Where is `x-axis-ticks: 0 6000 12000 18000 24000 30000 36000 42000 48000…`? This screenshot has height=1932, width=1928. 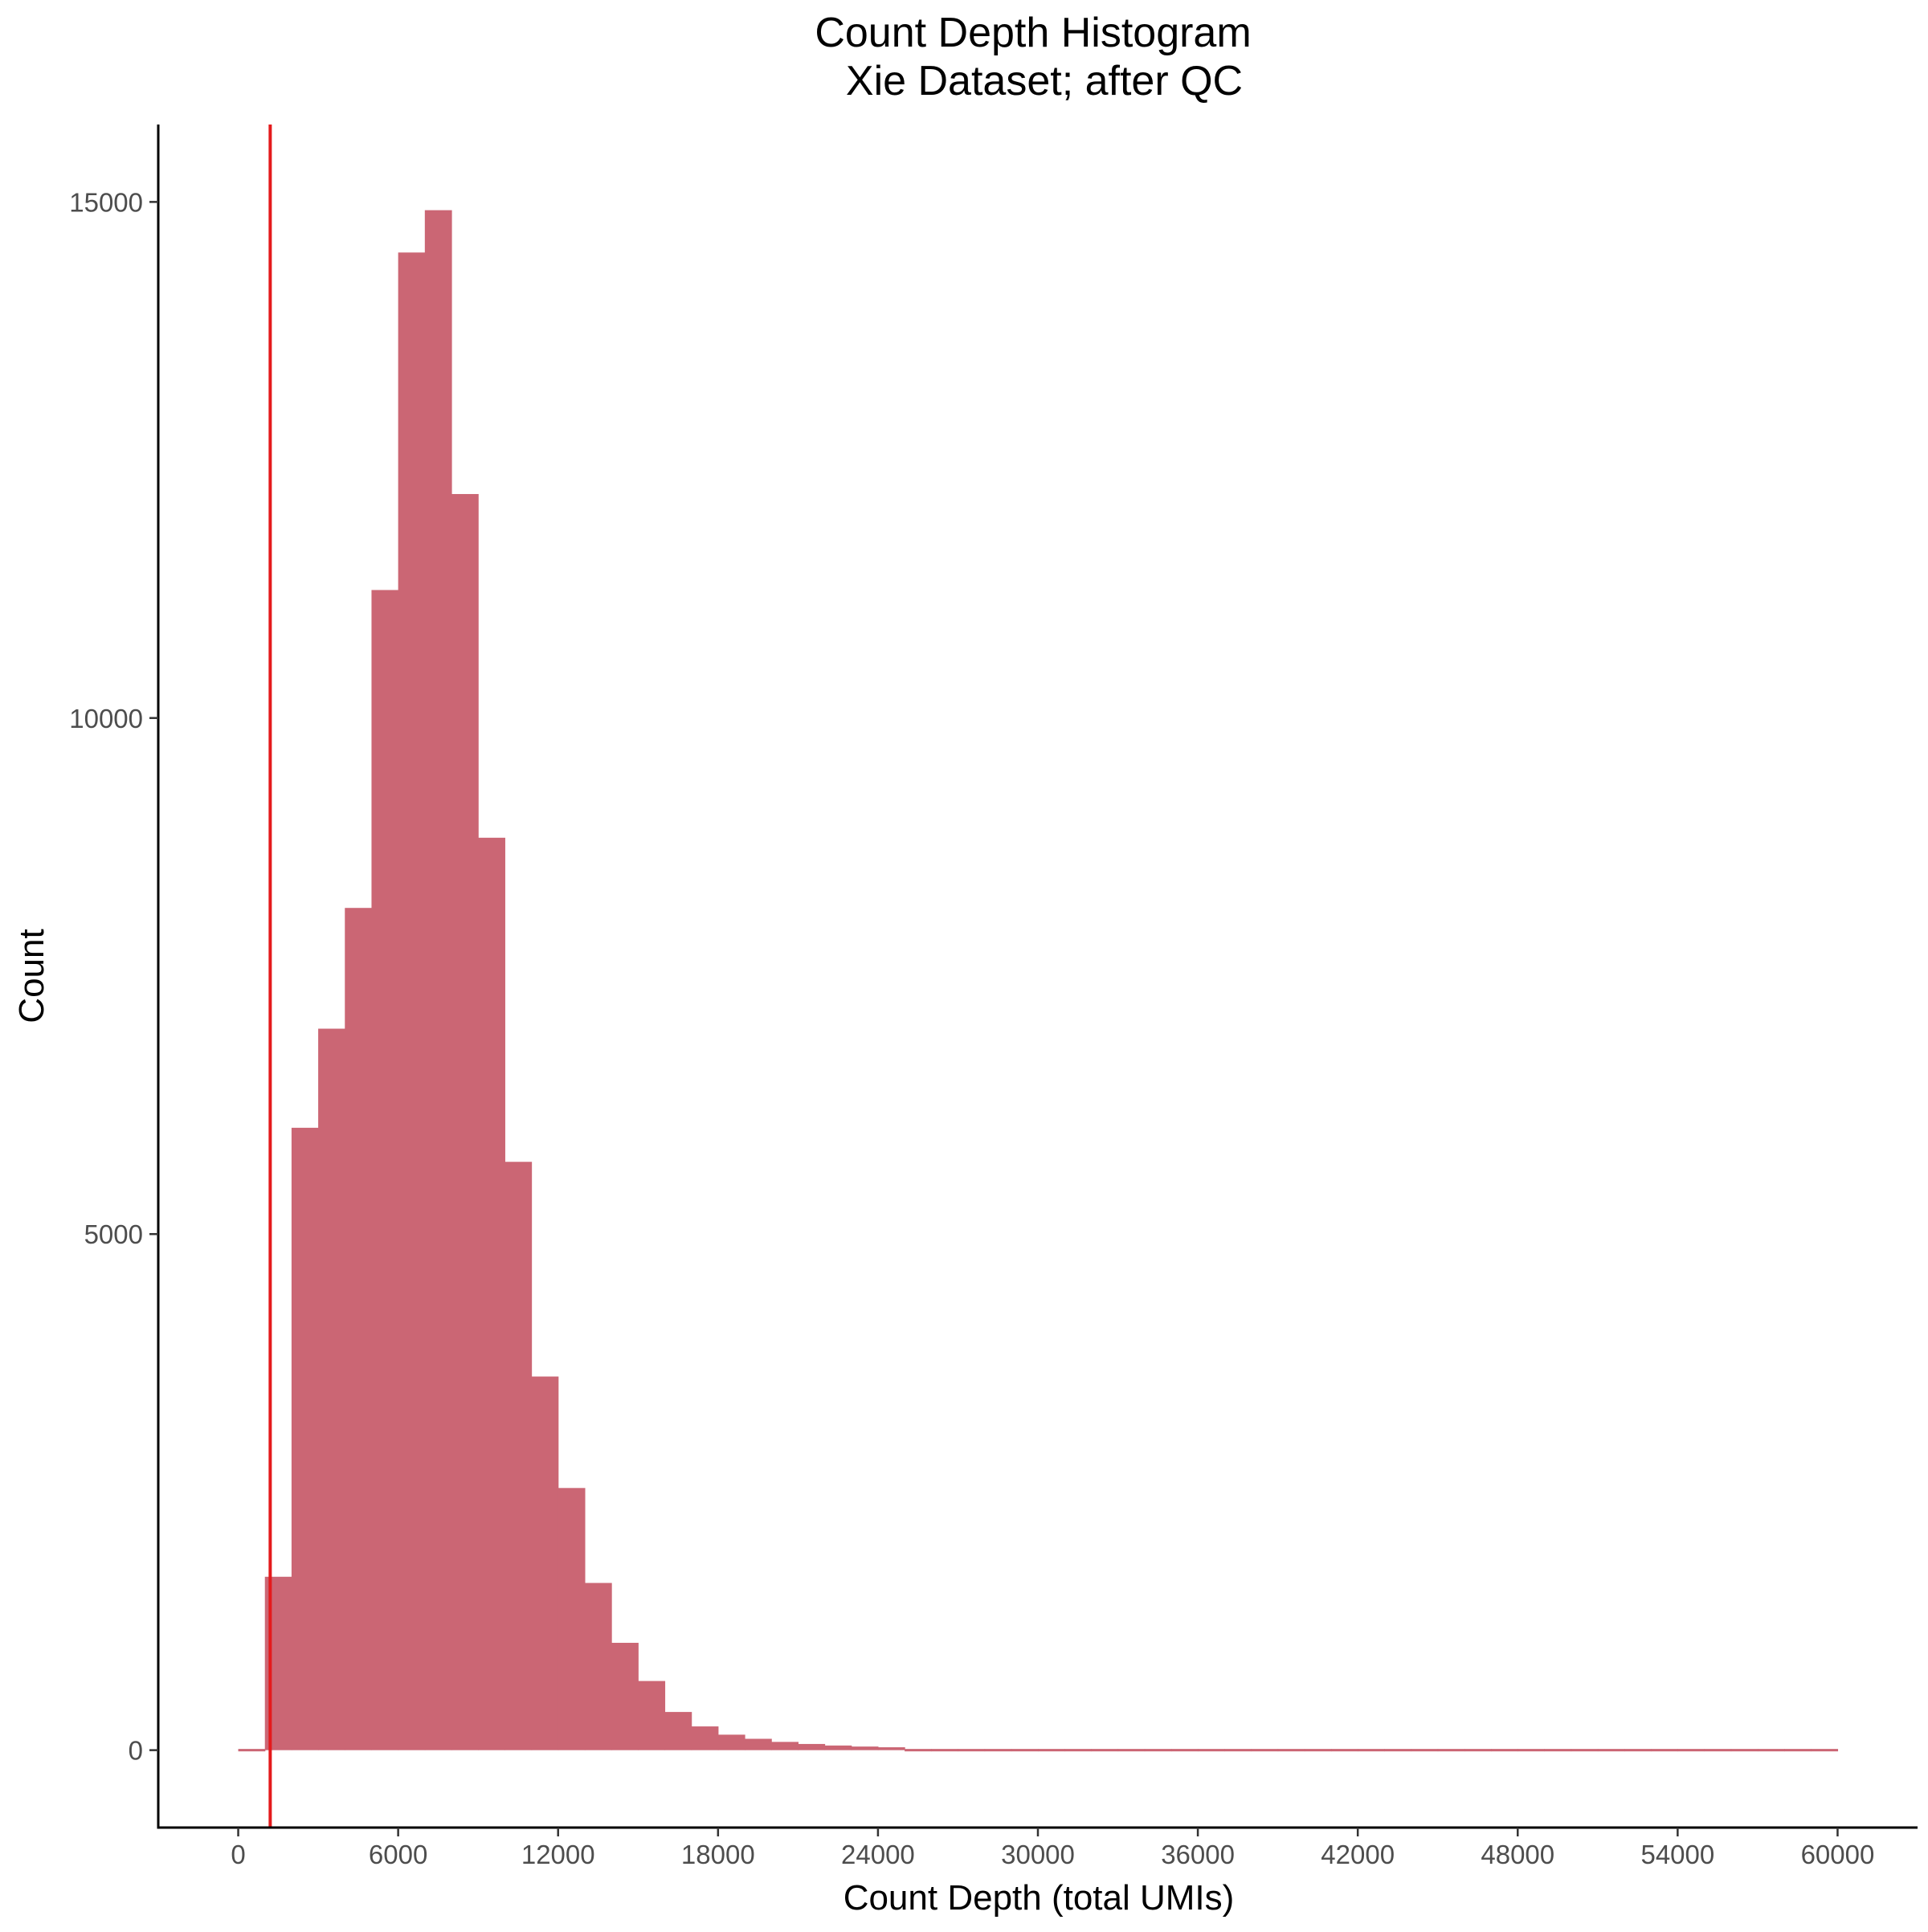
x-axis-ticks: 0 6000 12000 18000 24000 30000 36000 42000 48000… is located at coordinates (1052, 1848).